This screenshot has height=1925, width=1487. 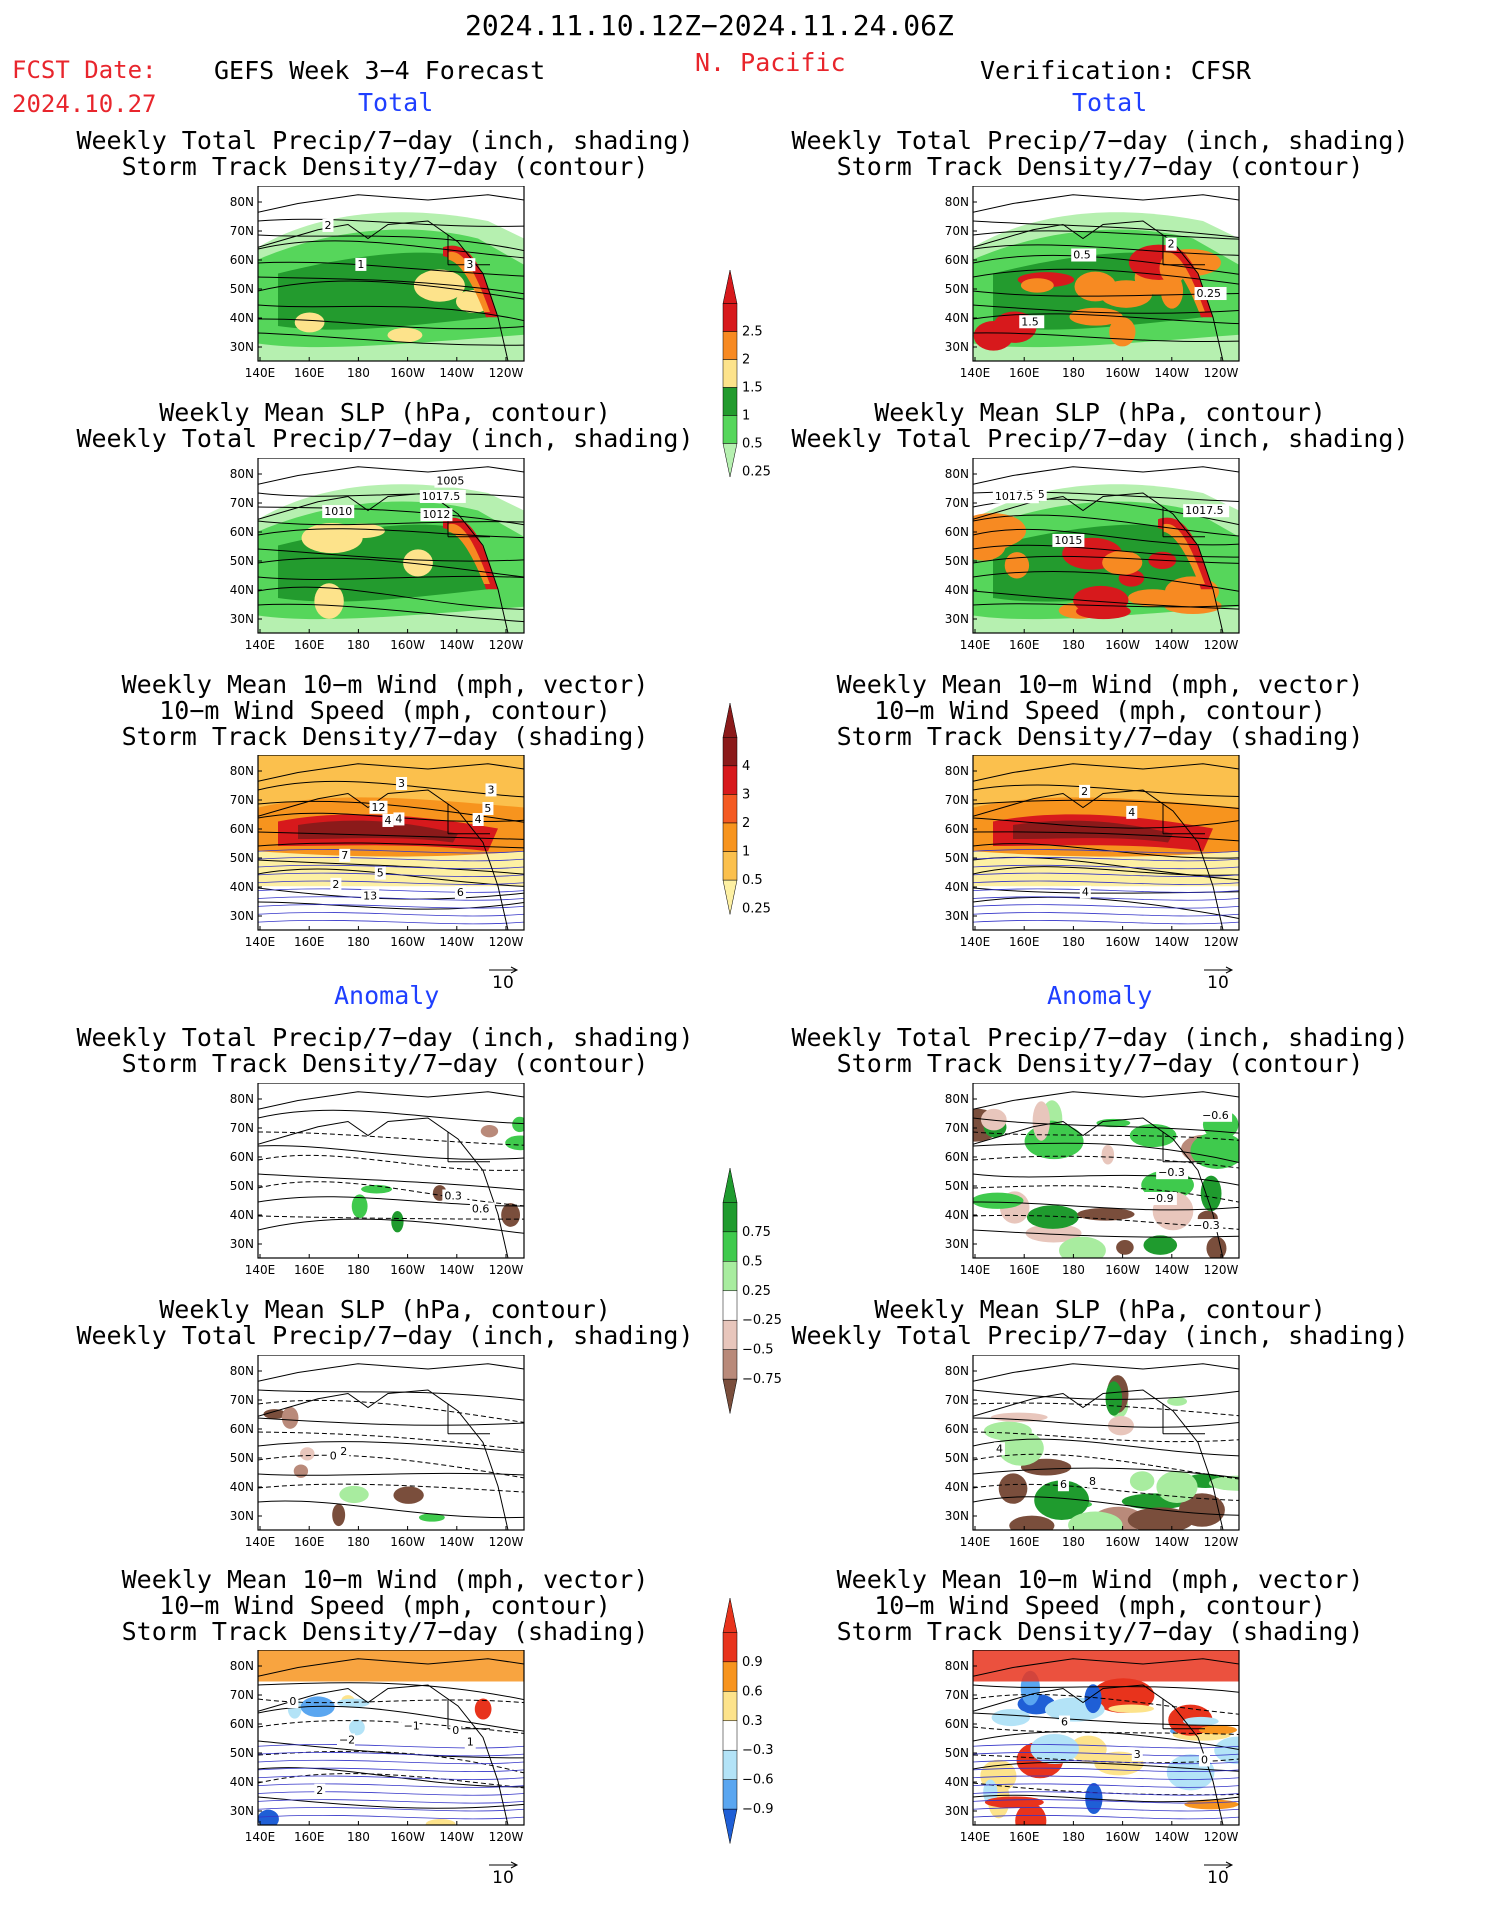 I want to click on contour-label: 1017.5, so click(x=1015, y=497).